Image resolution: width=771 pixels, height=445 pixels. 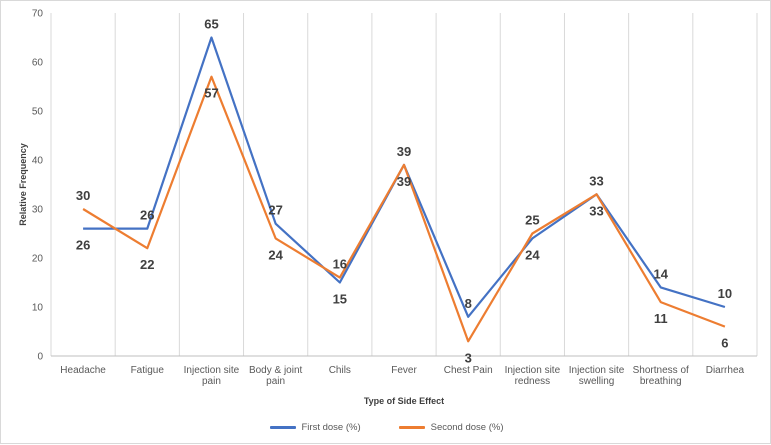 What do you see at coordinates (340, 264) in the screenshot?
I see `data-label-second-dose: 16` at bounding box center [340, 264].